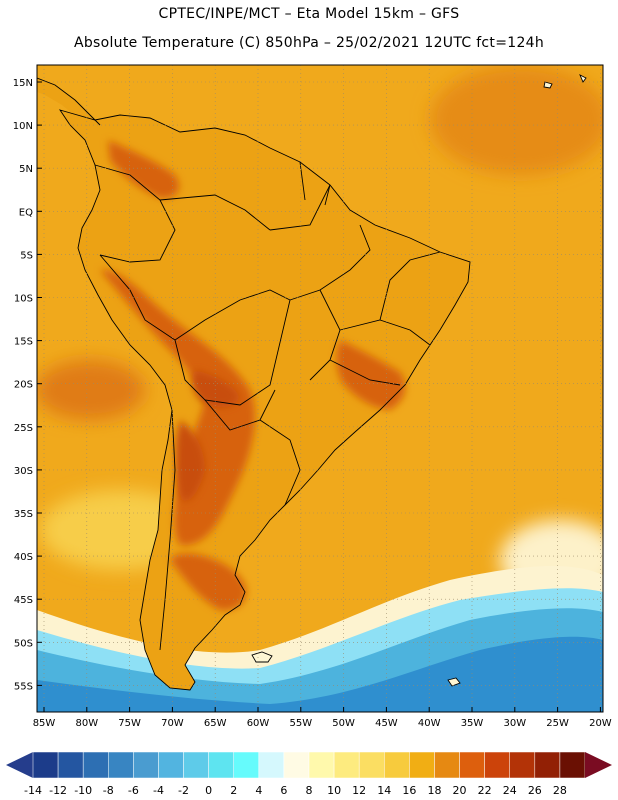 Image resolution: width=618 pixels, height=800 pixels. Describe the element at coordinates (69, 101) in the screenshot. I see `central-america-coast` at that location.